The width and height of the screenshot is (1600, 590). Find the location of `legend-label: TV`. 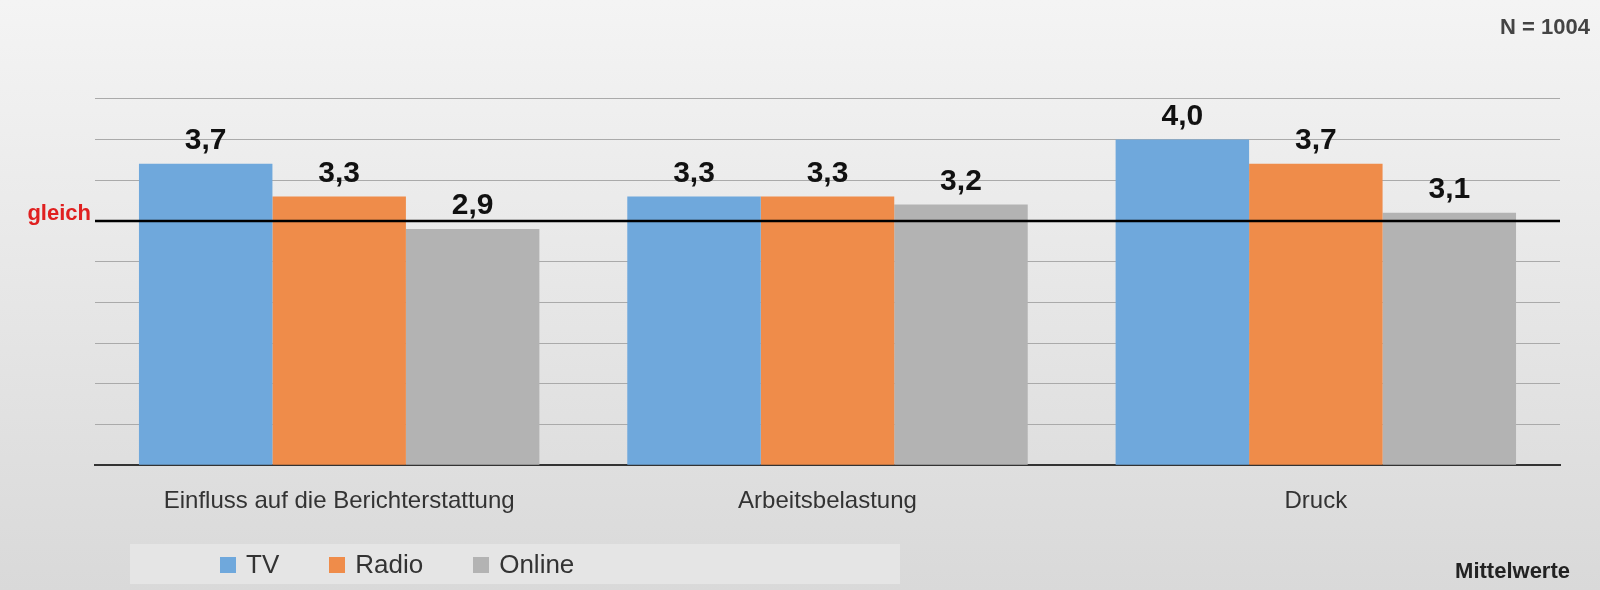

legend-label: TV is located at coordinates (262, 564).